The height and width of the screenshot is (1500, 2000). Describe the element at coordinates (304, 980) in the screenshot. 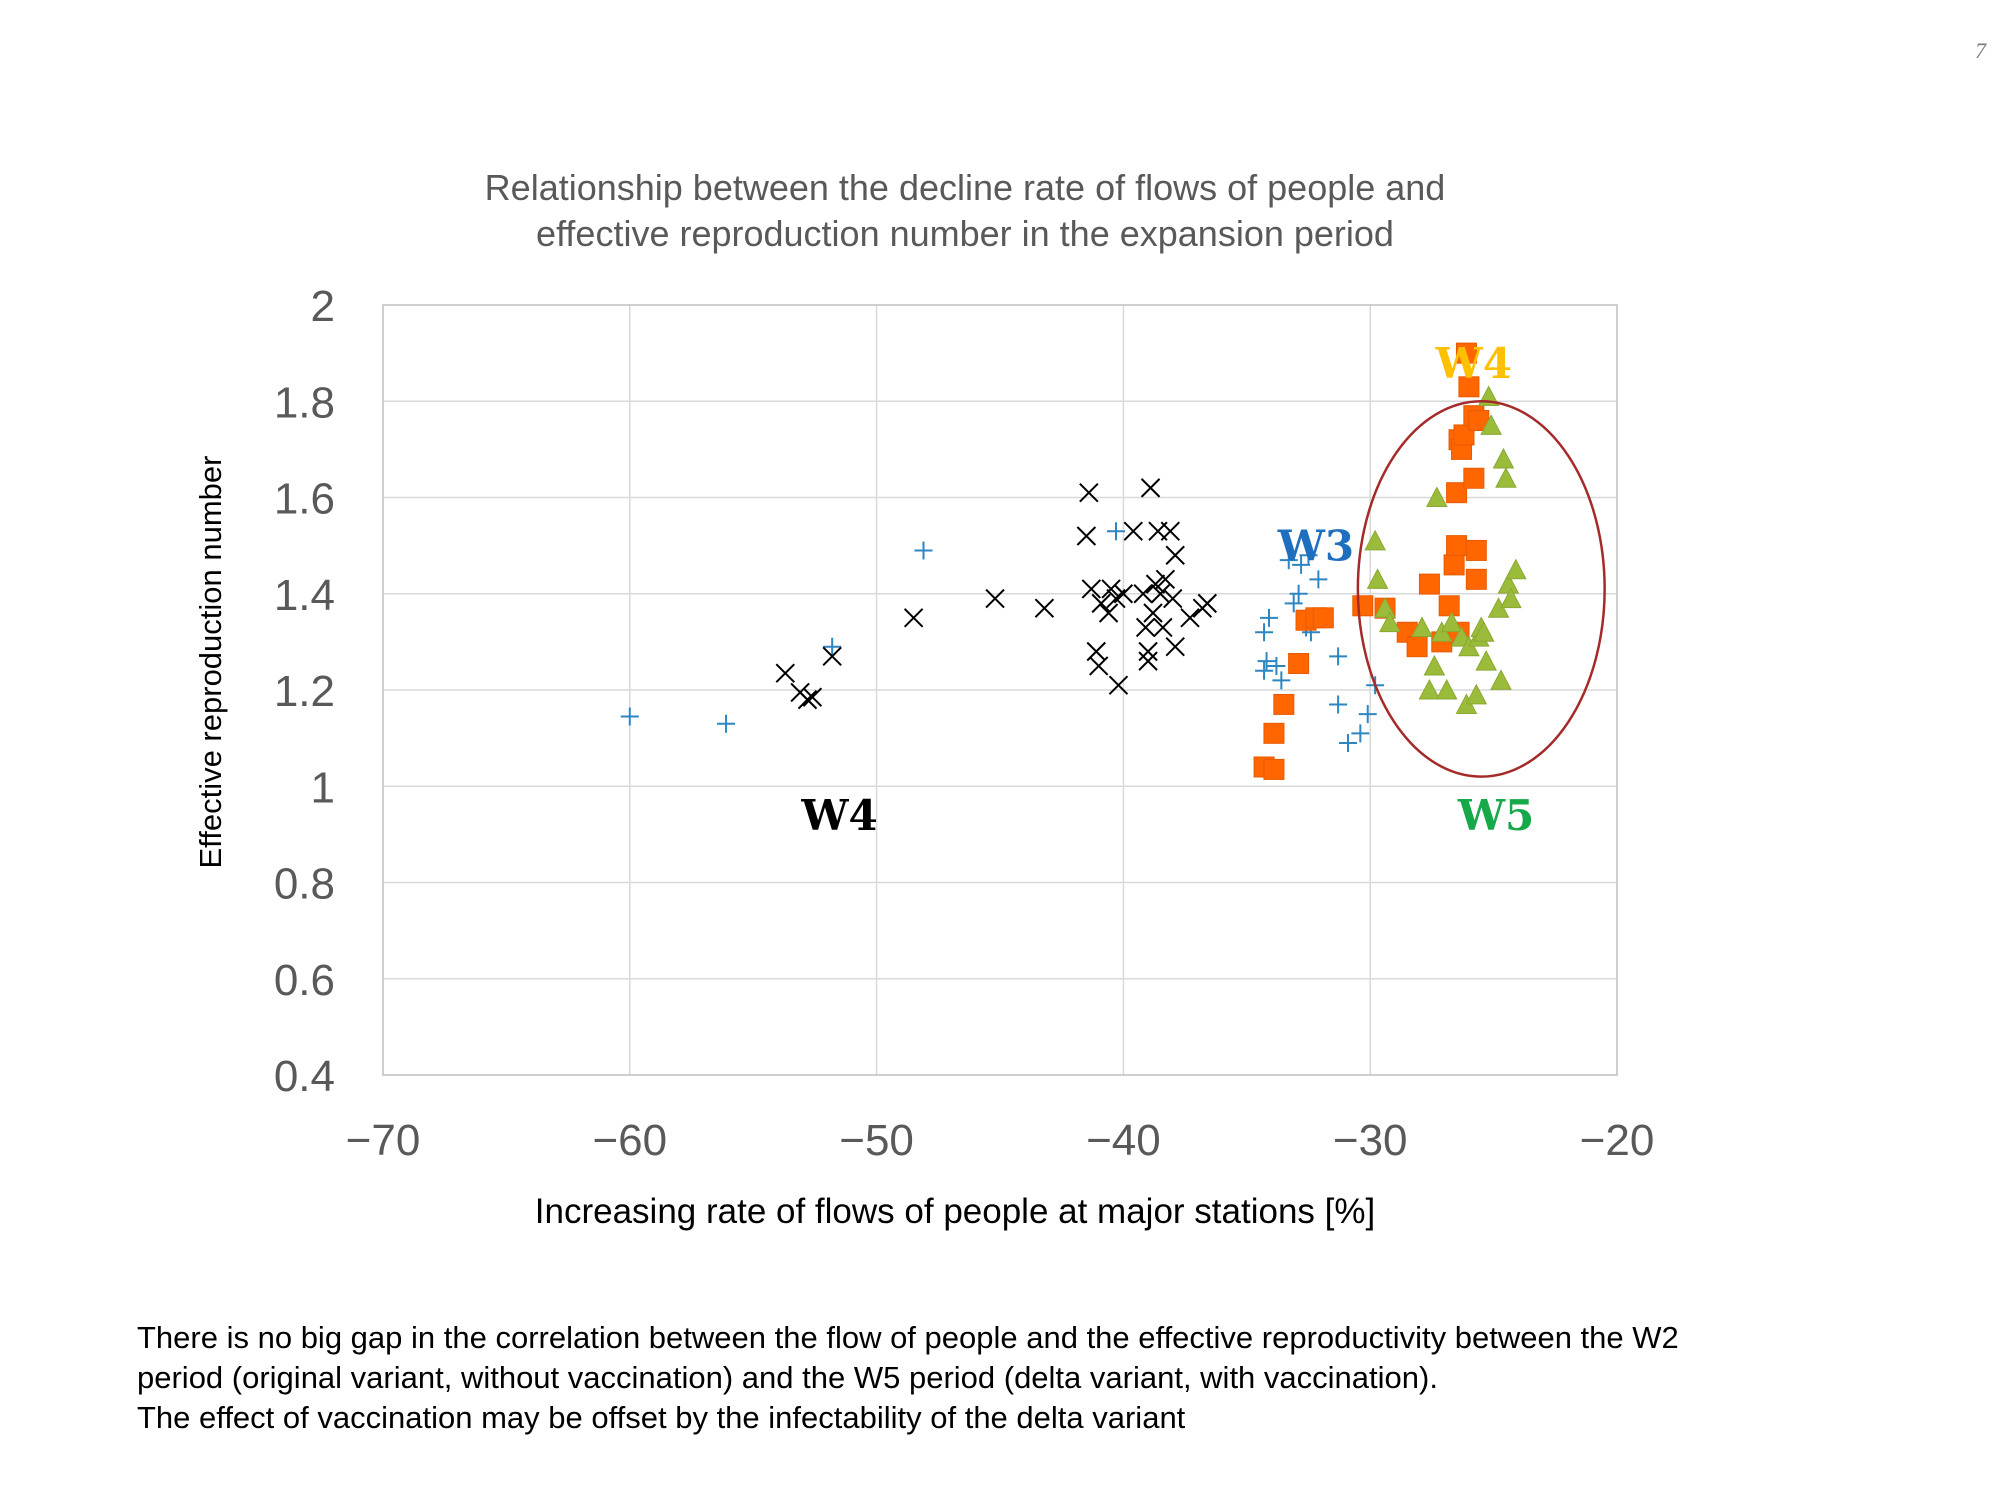

I see `y-tick-label: 0.6` at that location.